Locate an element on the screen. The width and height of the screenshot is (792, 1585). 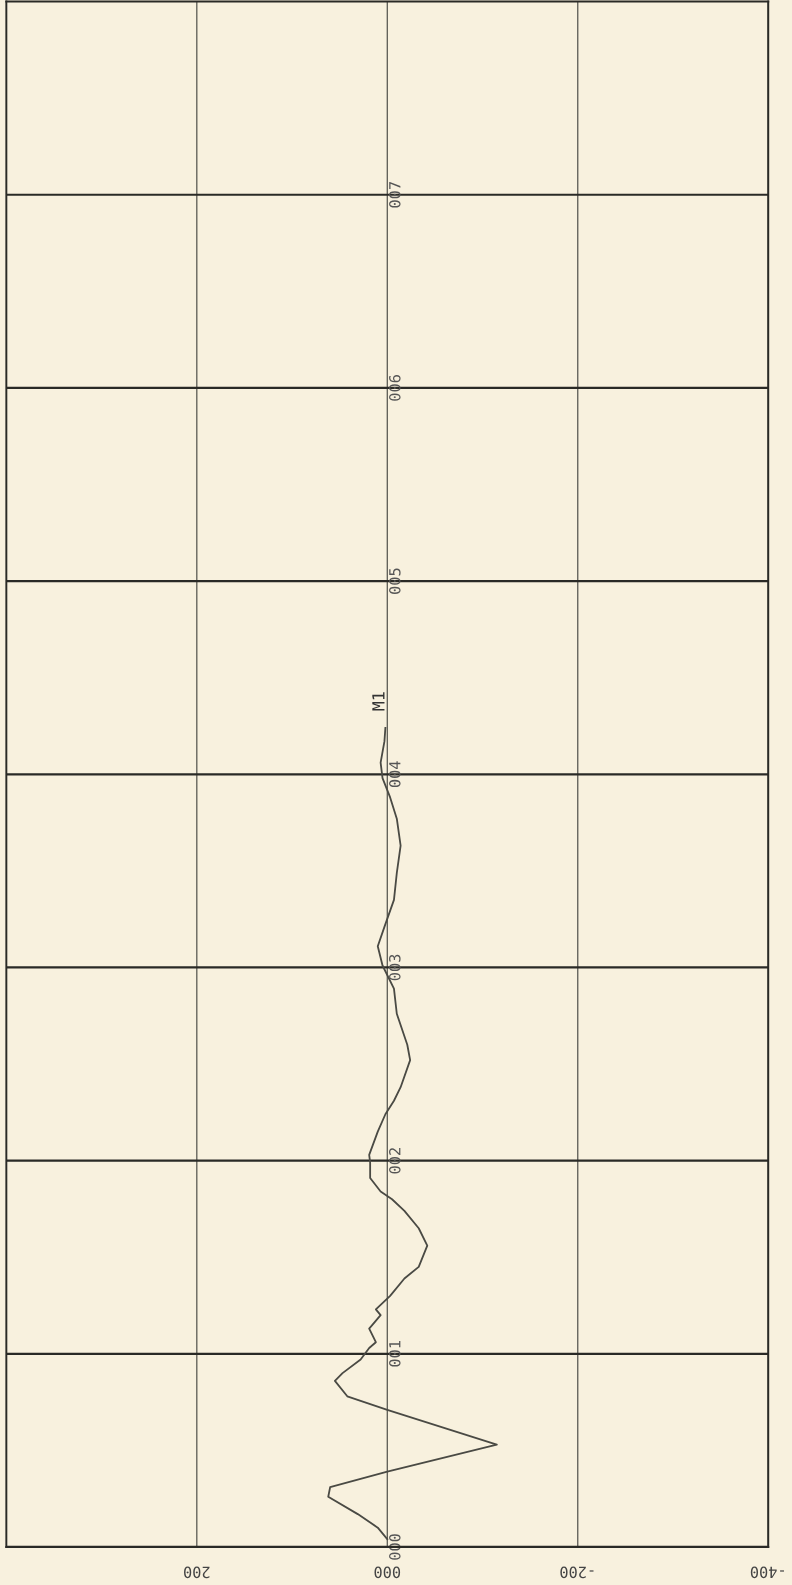
x-tick-label: 200 is located at coordinates (197, 1572).